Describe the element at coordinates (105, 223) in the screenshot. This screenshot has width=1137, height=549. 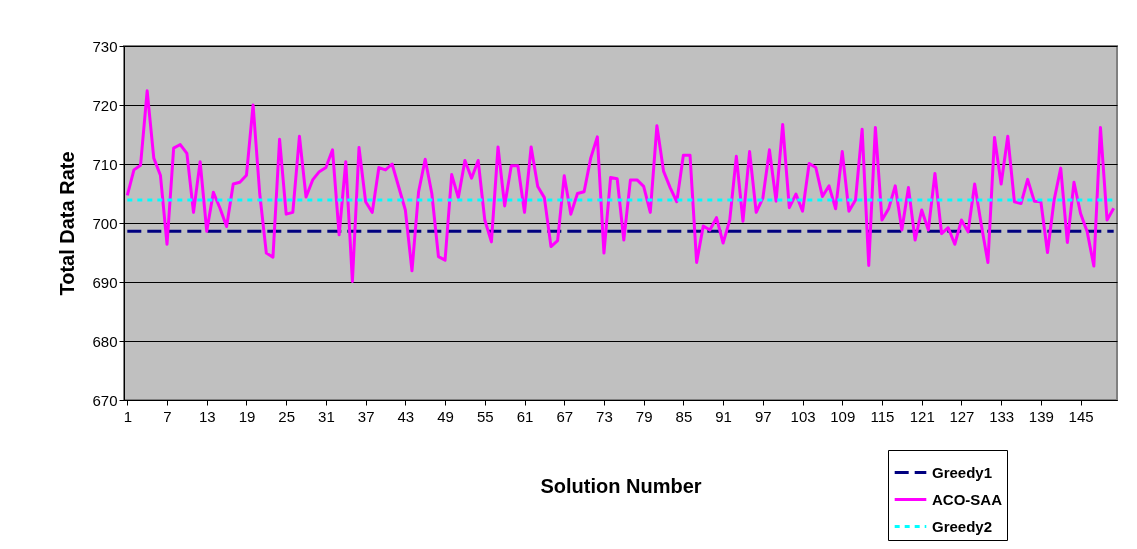
I see `y-tick-label: 700` at that location.